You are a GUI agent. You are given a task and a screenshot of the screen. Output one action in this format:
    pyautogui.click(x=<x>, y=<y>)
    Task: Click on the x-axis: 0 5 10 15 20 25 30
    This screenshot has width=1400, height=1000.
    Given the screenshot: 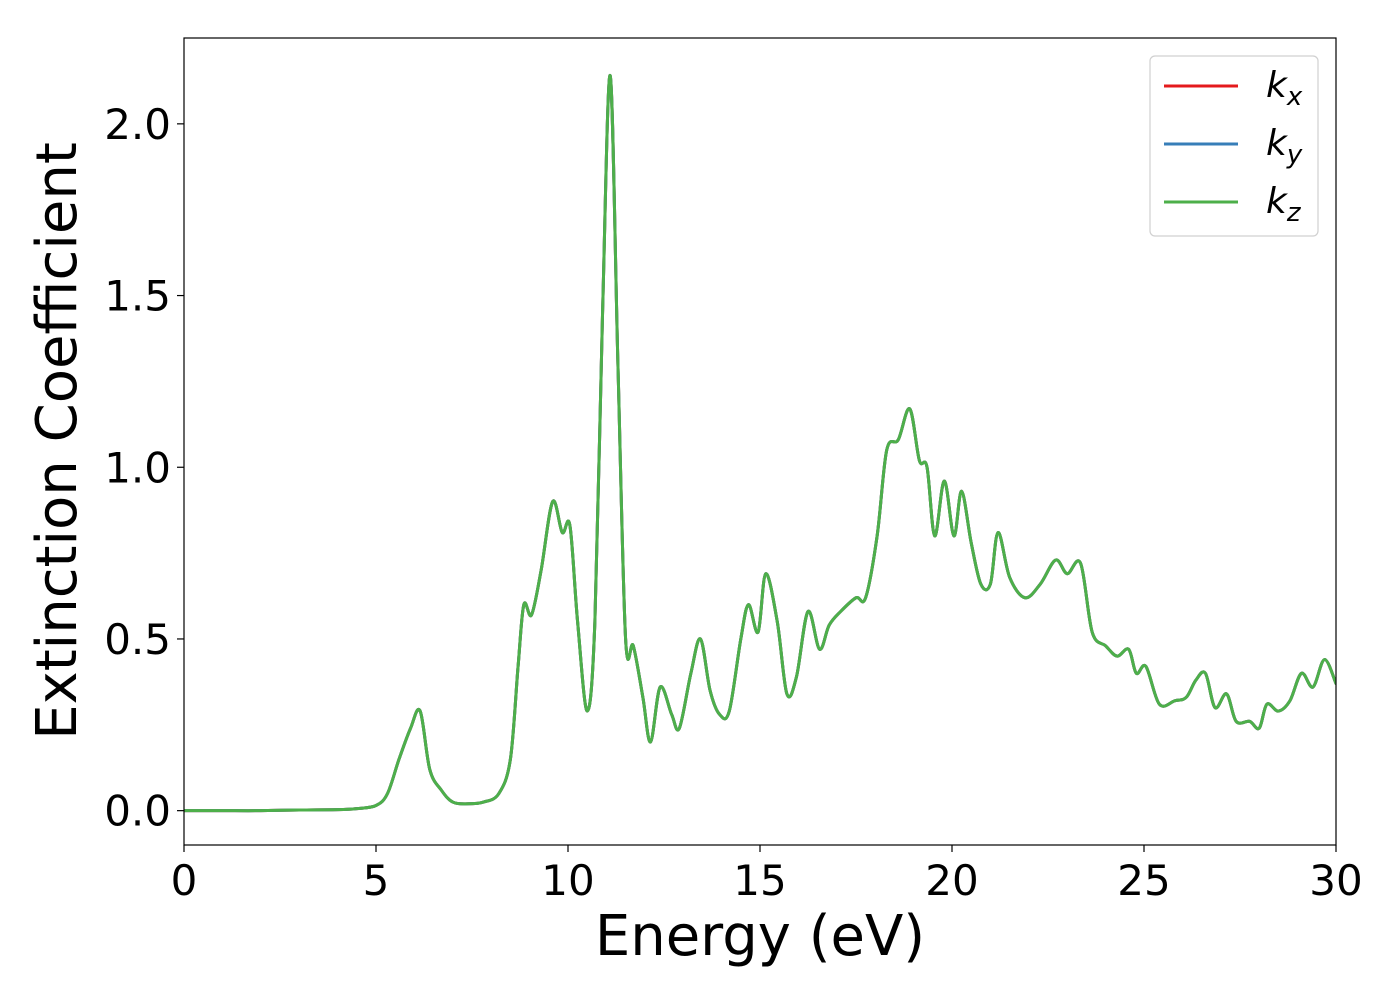 What is the action you would take?
    pyautogui.click(x=767, y=875)
    